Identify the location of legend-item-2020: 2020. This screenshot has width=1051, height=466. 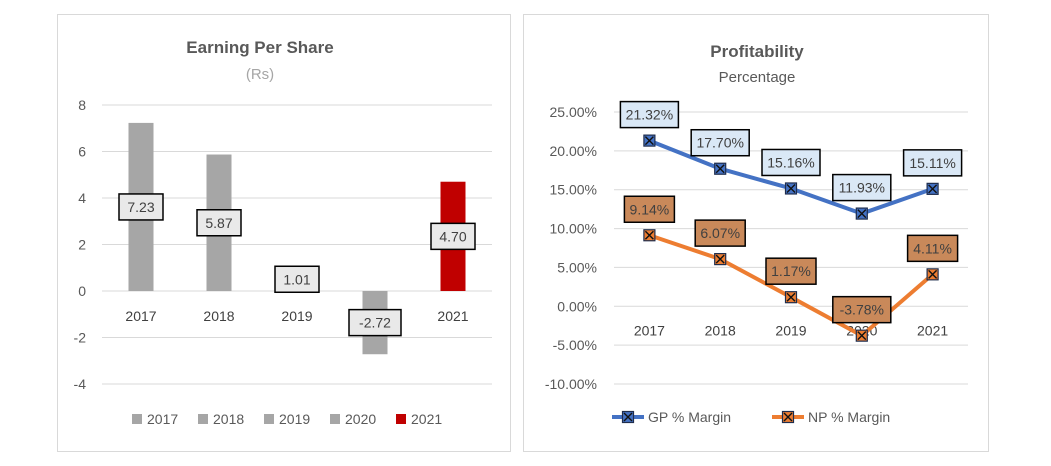
(353, 419).